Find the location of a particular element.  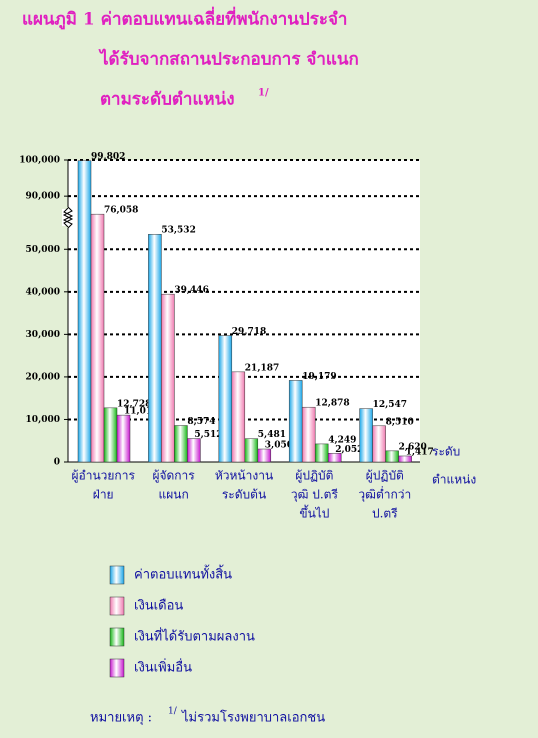

x-tick-label: ขึ้นไป is located at coordinates (314, 513).